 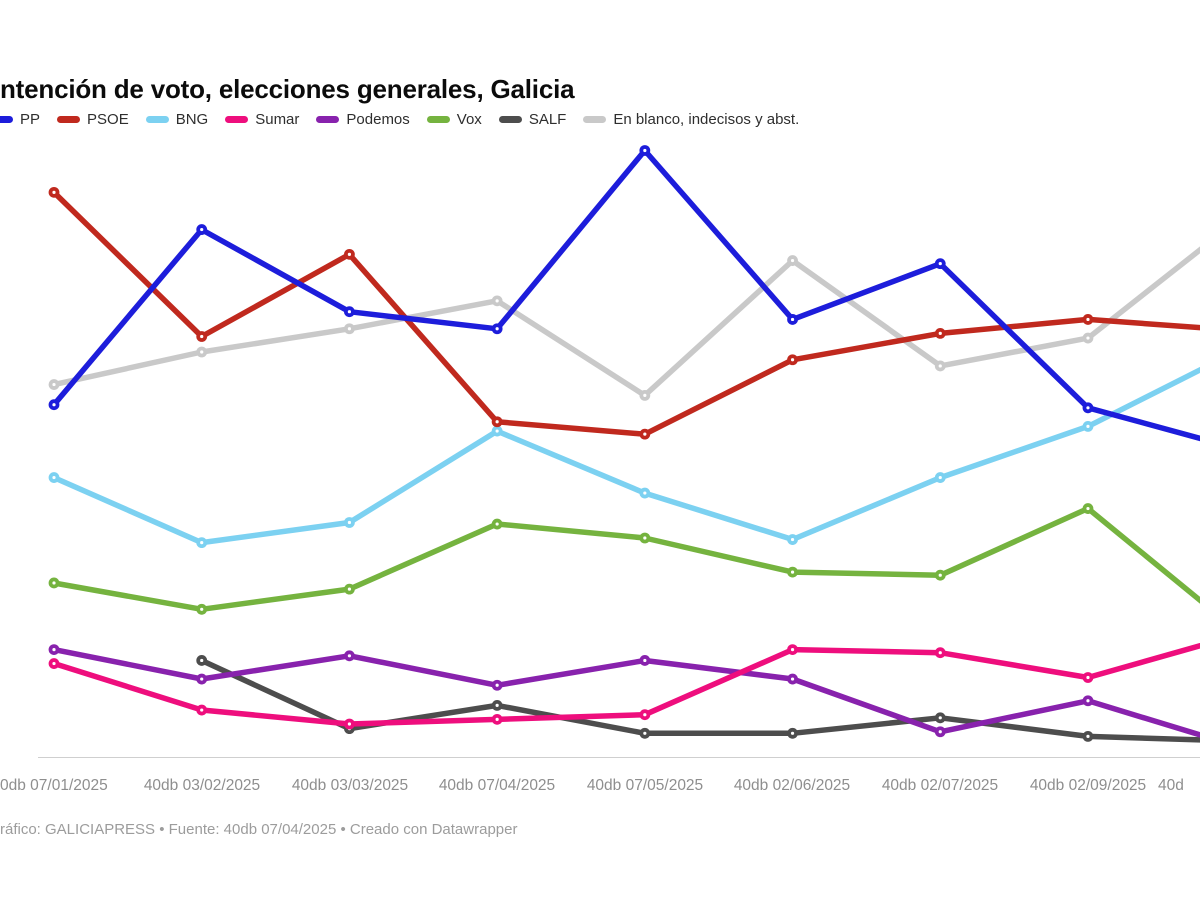 I want to click on legend-item-salf: SALF, so click(x=532, y=119).